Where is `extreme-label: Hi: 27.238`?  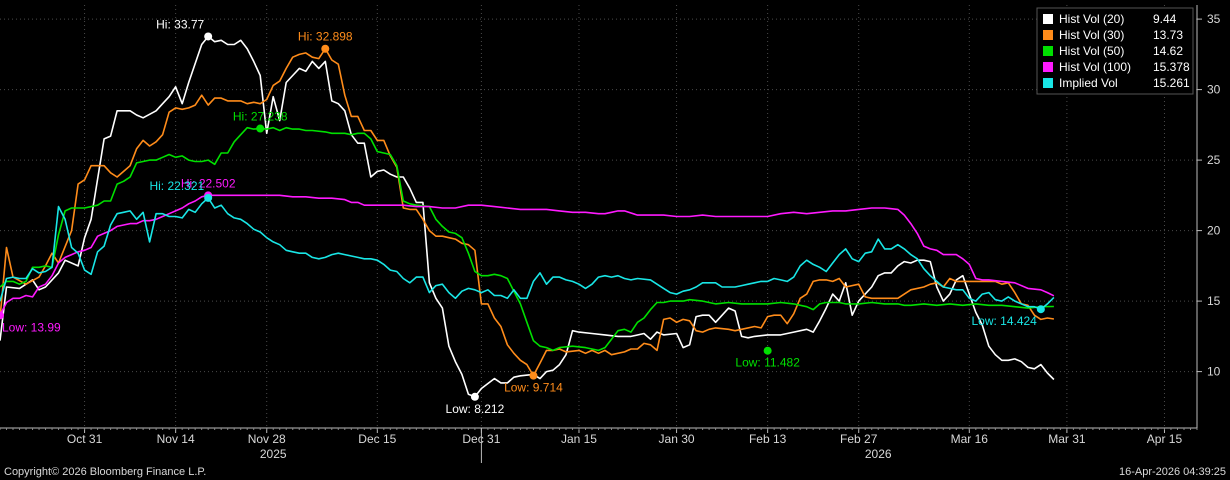 extreme-label: Hi: 27.238 is located at coordinates (260, 117).